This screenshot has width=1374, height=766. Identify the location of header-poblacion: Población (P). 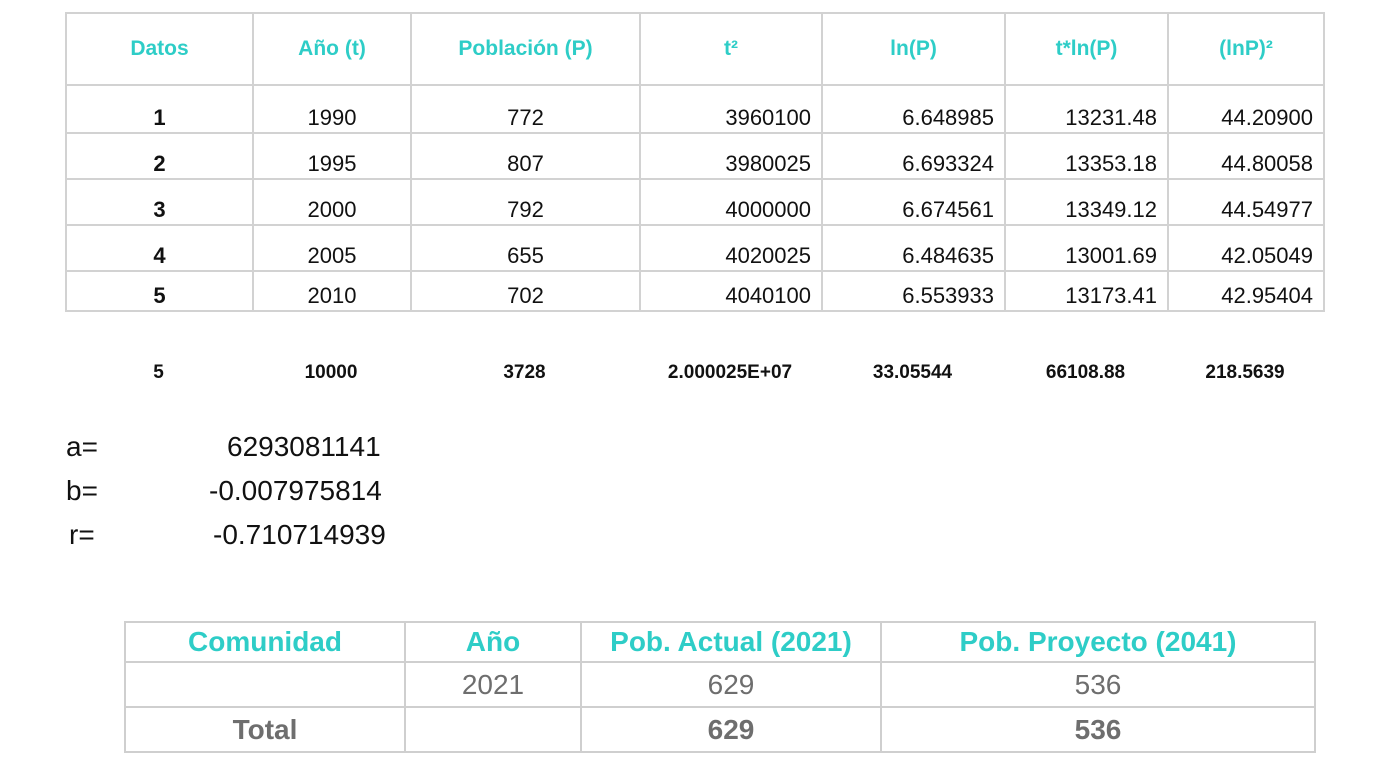
(525, 49).